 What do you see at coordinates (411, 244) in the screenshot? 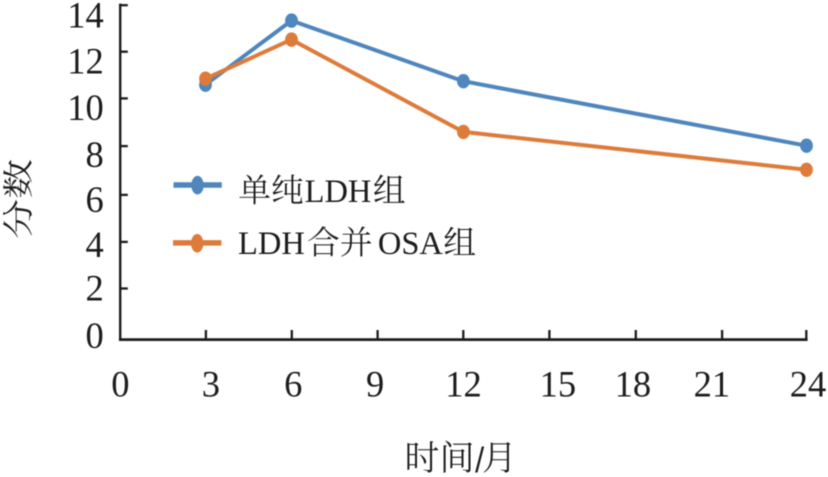
I see `svg-text: OSA` at bounding box center [411, 244].